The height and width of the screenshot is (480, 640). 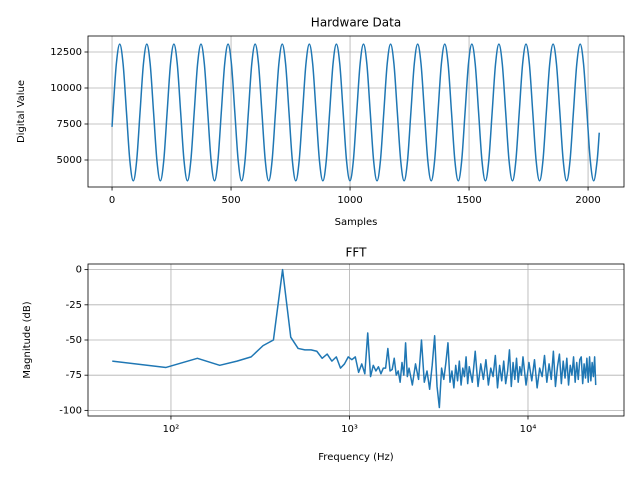 What do you see at coordinates (112, 200) in the screenshot?
I see `x-tick-label: 0` at bounding box center [112, 200].